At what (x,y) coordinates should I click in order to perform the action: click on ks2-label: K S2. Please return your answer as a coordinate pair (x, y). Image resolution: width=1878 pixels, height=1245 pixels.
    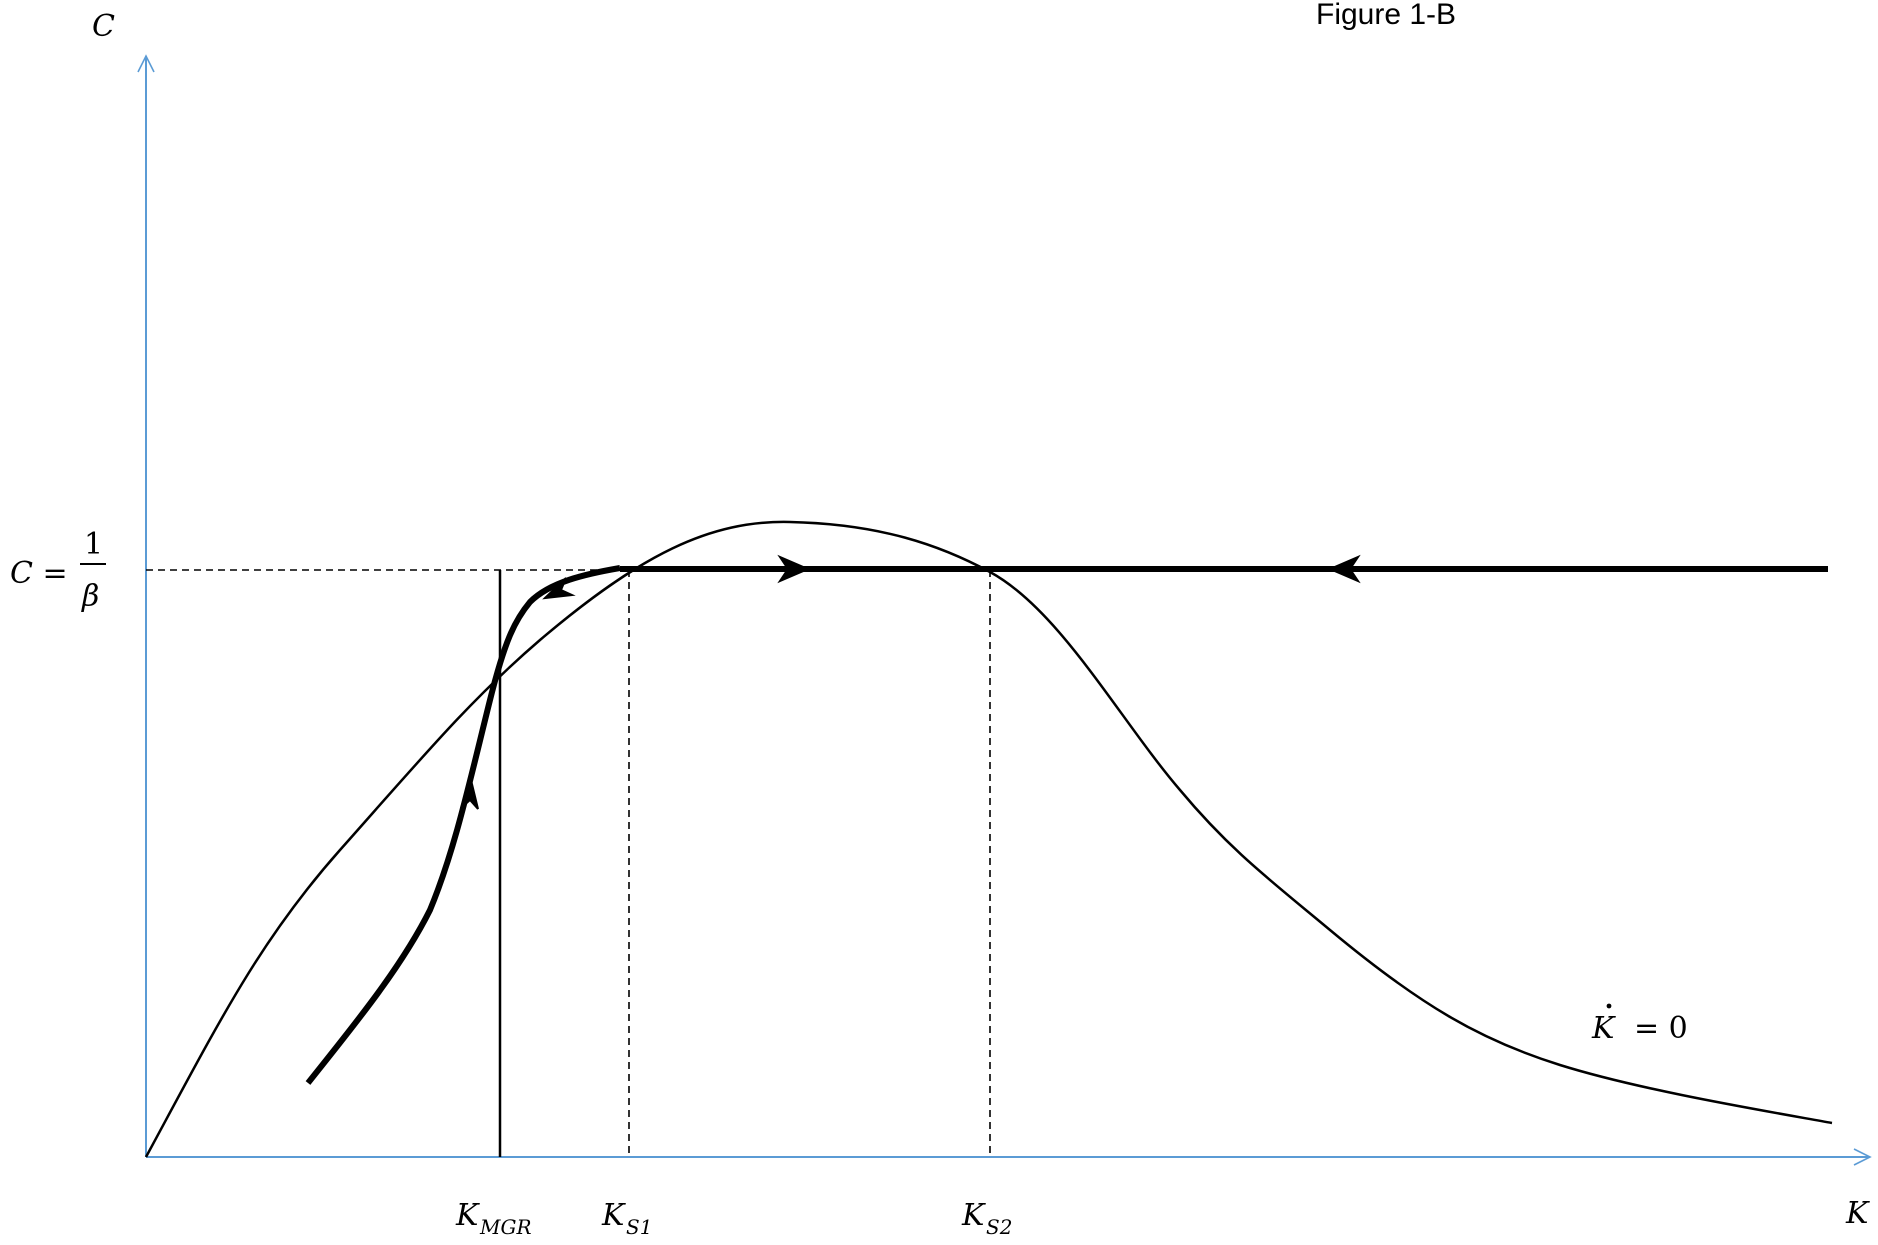
    Looking at the image, I should click on (986, 1218).